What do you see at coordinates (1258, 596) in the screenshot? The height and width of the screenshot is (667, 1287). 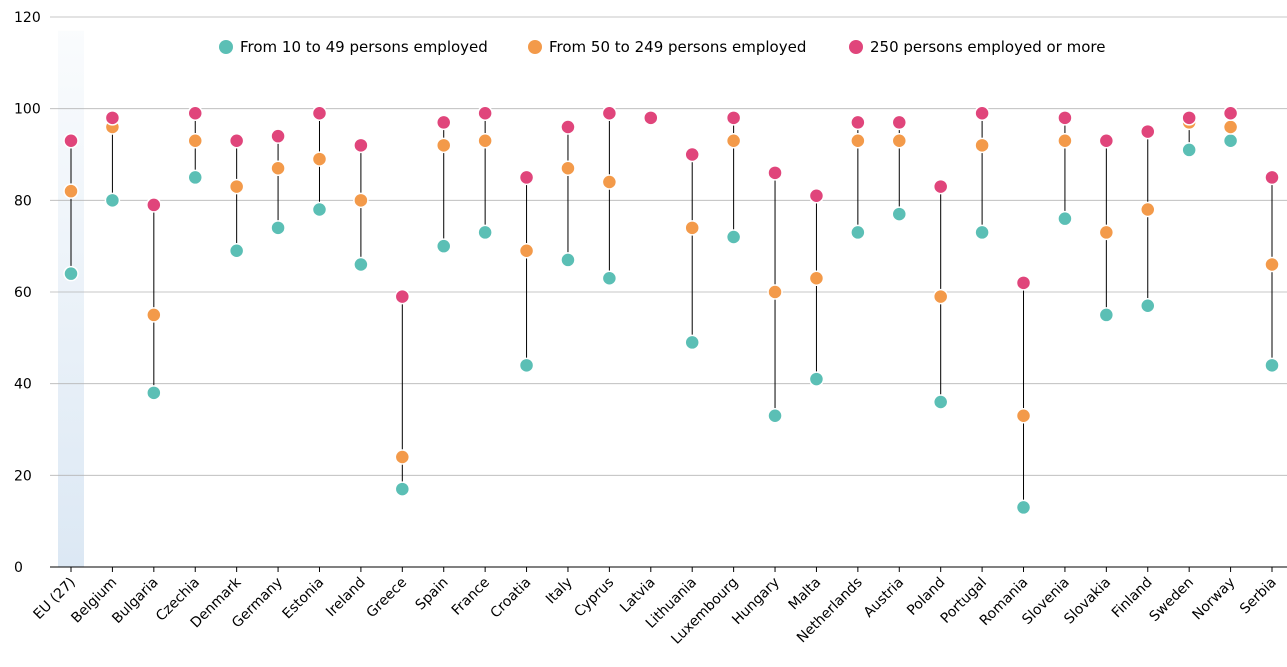 I see `x-tick-label: Serbia` at bounding box center [1258, 596].